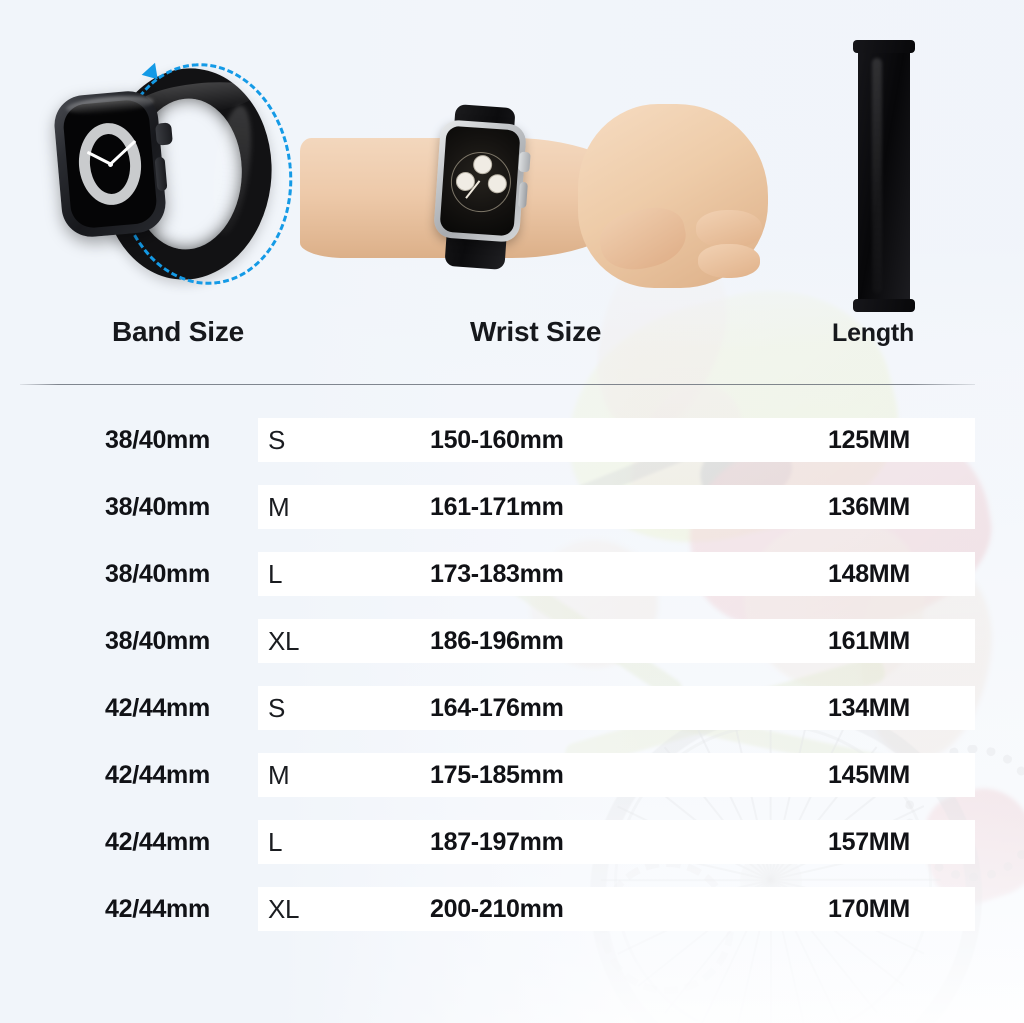  I want to click on cell-wrist-size: 175-185mm, so click(497, 775).